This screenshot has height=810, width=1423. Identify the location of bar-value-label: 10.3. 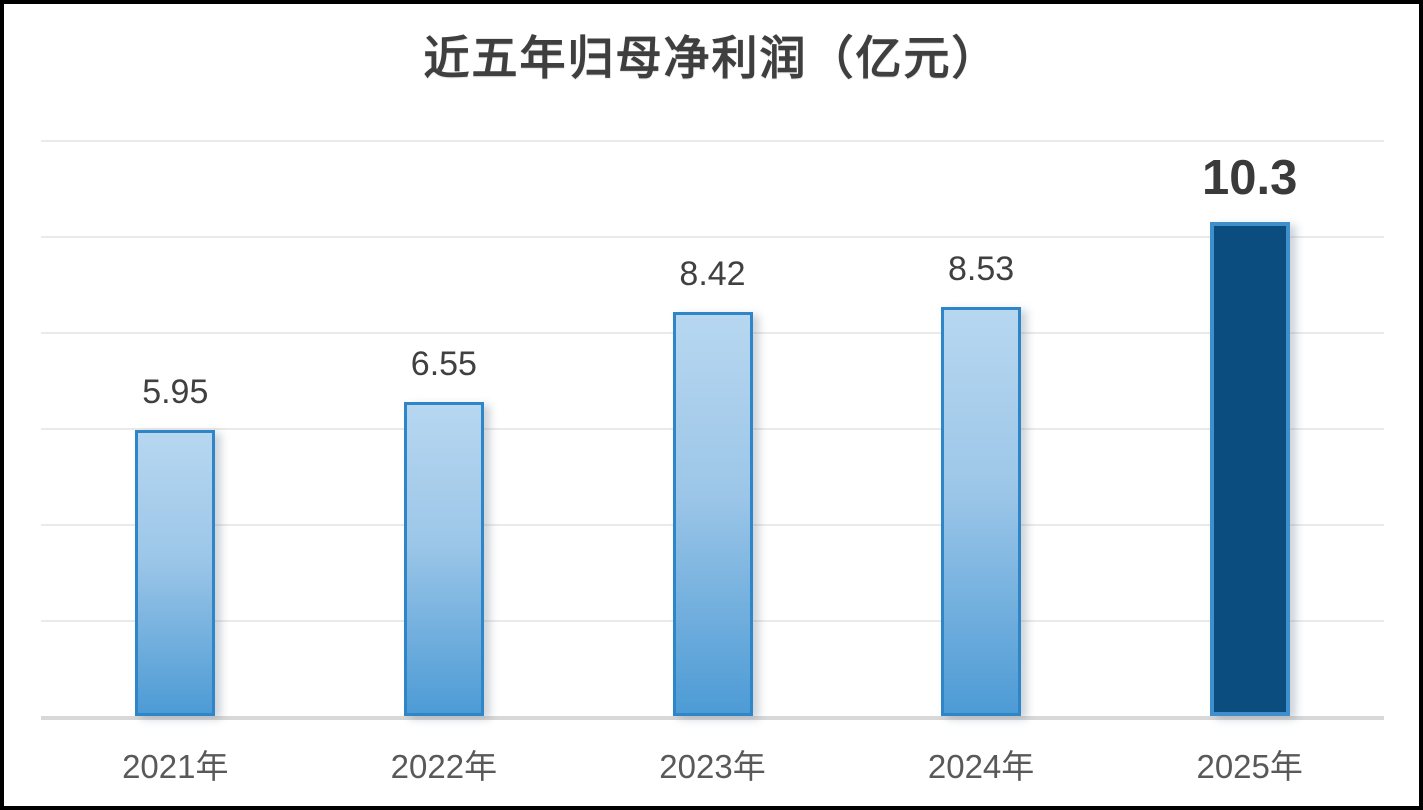
(1250, 177).